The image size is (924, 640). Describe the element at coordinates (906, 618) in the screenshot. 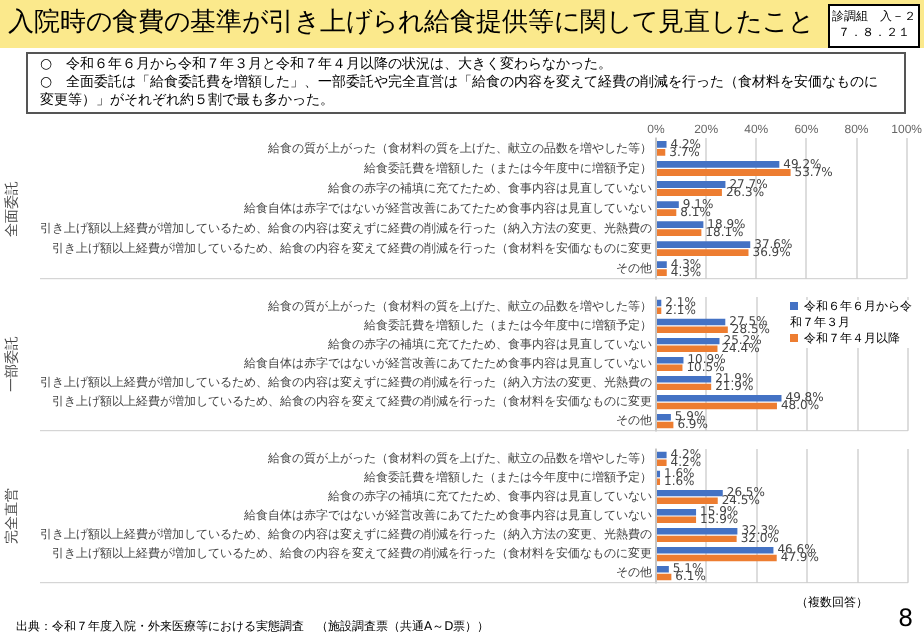

I see `text: 8` at that location.